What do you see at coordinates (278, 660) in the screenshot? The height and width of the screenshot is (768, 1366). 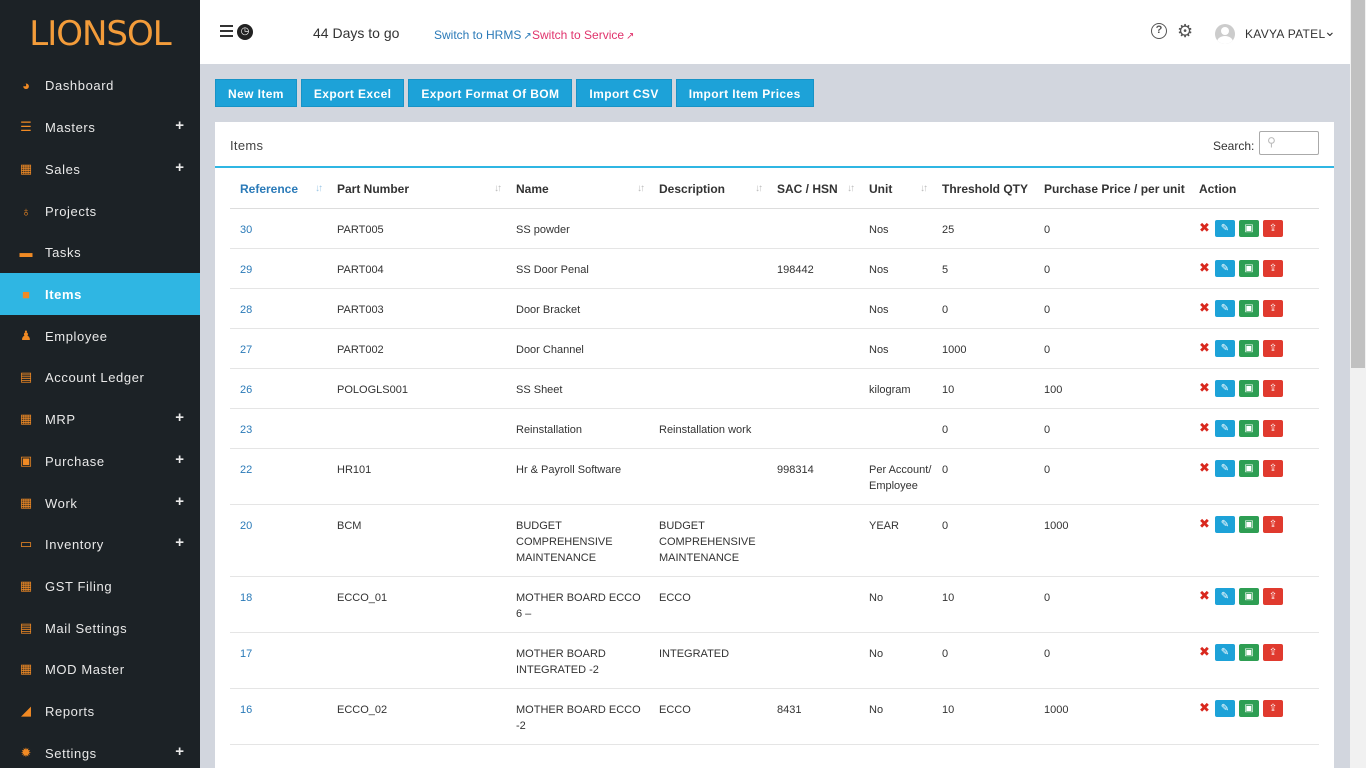 I see `cell-ref: 17` at bounding box center [278, 660].